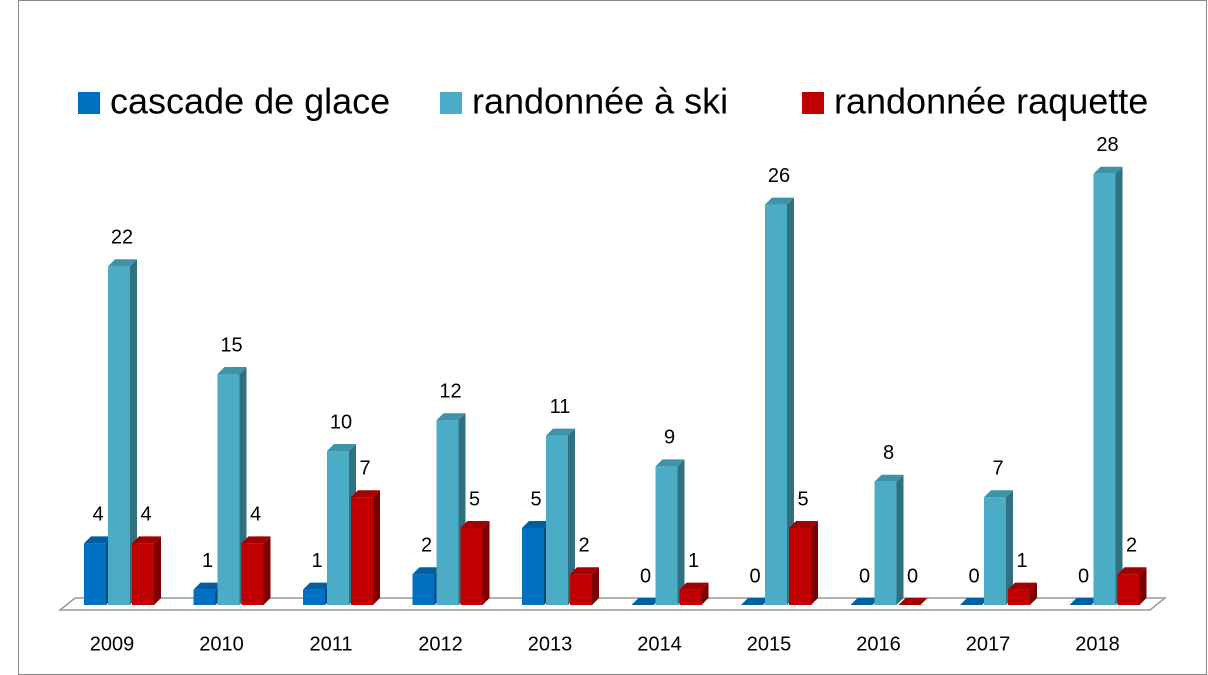 The width and height of the screenshot is (1208, 675). I want to click on legend-label: randonnée à ski, so click(600, 101).